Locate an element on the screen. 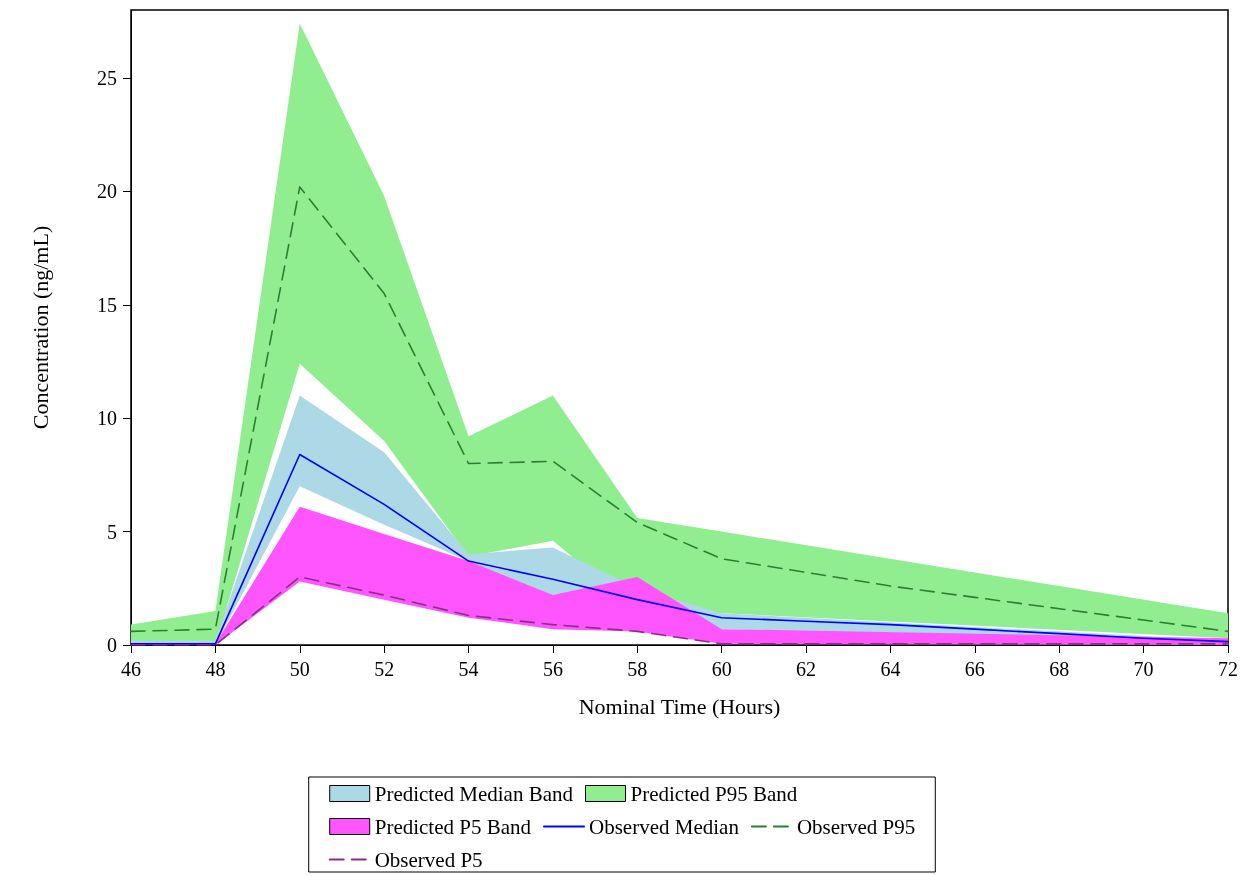 The image size is (1244, 876). y-tick-label: 20 is located at coordinates (107, 191).